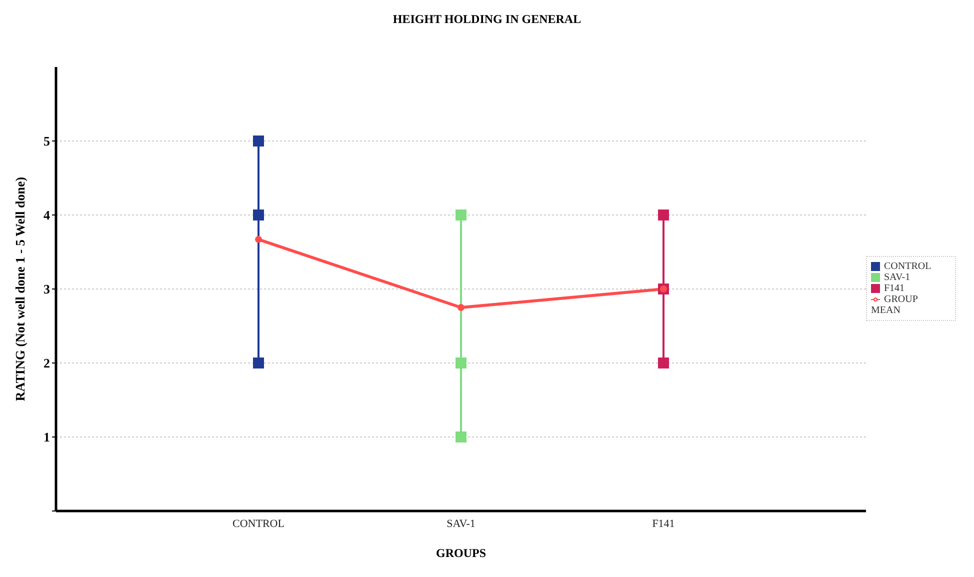 Image resolution: width=974 pixels, height=577 pixels. Describe the element at coordinates (47, 289) in the screenshot. I see `y-tick-label: 3` at that location.